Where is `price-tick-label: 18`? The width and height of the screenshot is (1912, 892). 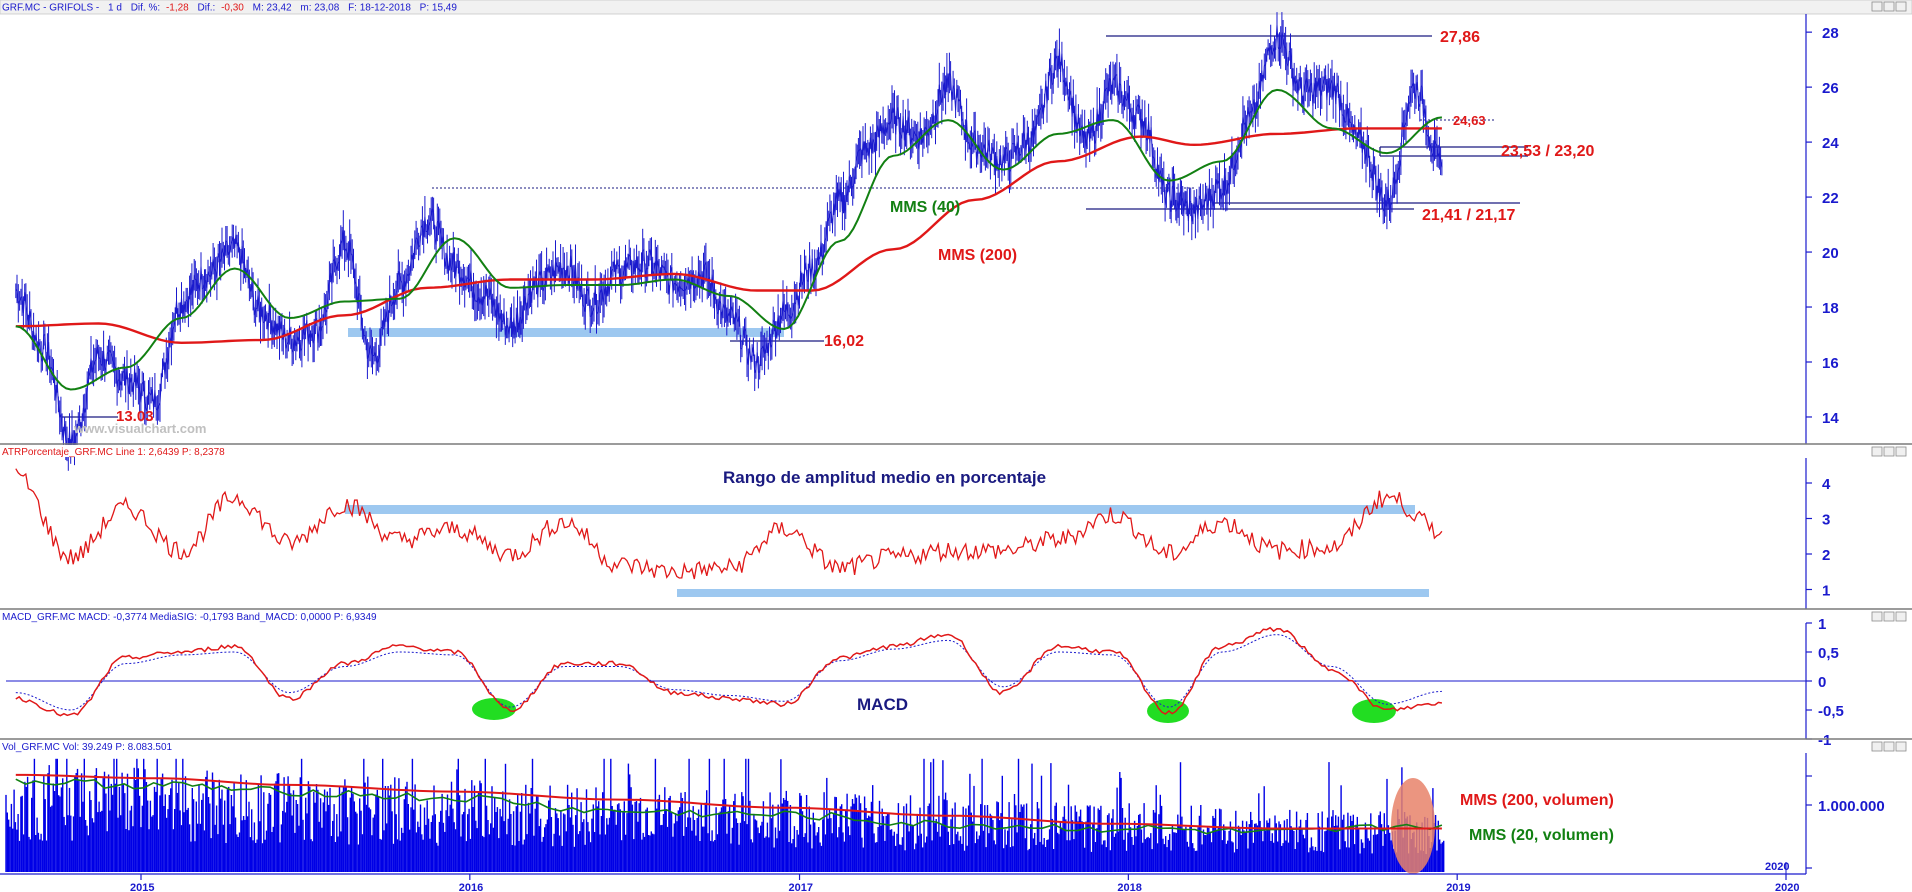 price-tick-label: 18 is located at coordinates (1830, 308).